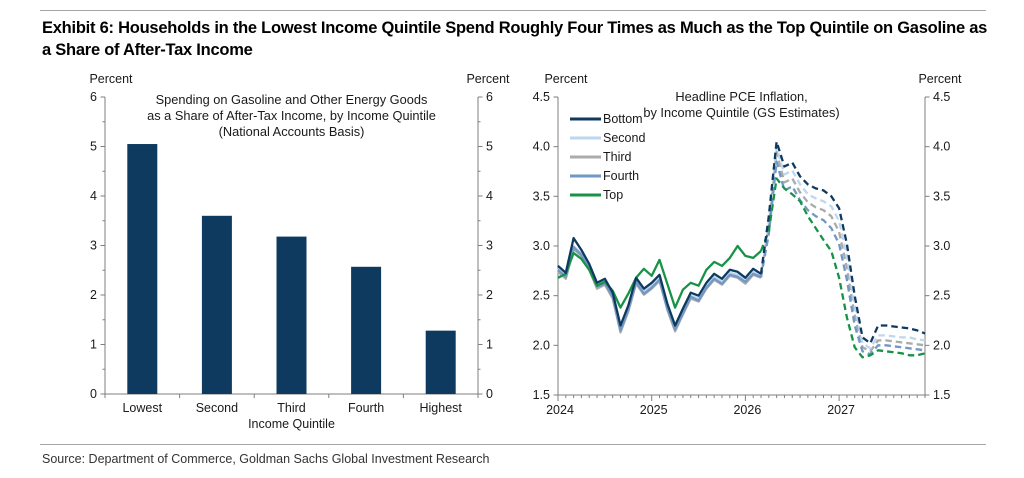  What do you see at coordinates (513, 10) in the screenshot?
I see `top-divider` at bounding box center [513, 10].